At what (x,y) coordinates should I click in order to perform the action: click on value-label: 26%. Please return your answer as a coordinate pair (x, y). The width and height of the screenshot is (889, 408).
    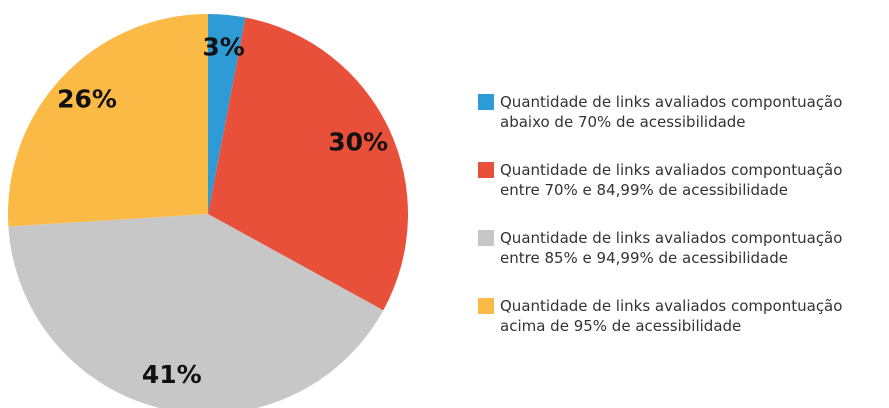
    Looking at the image, I should click on (87, 98).